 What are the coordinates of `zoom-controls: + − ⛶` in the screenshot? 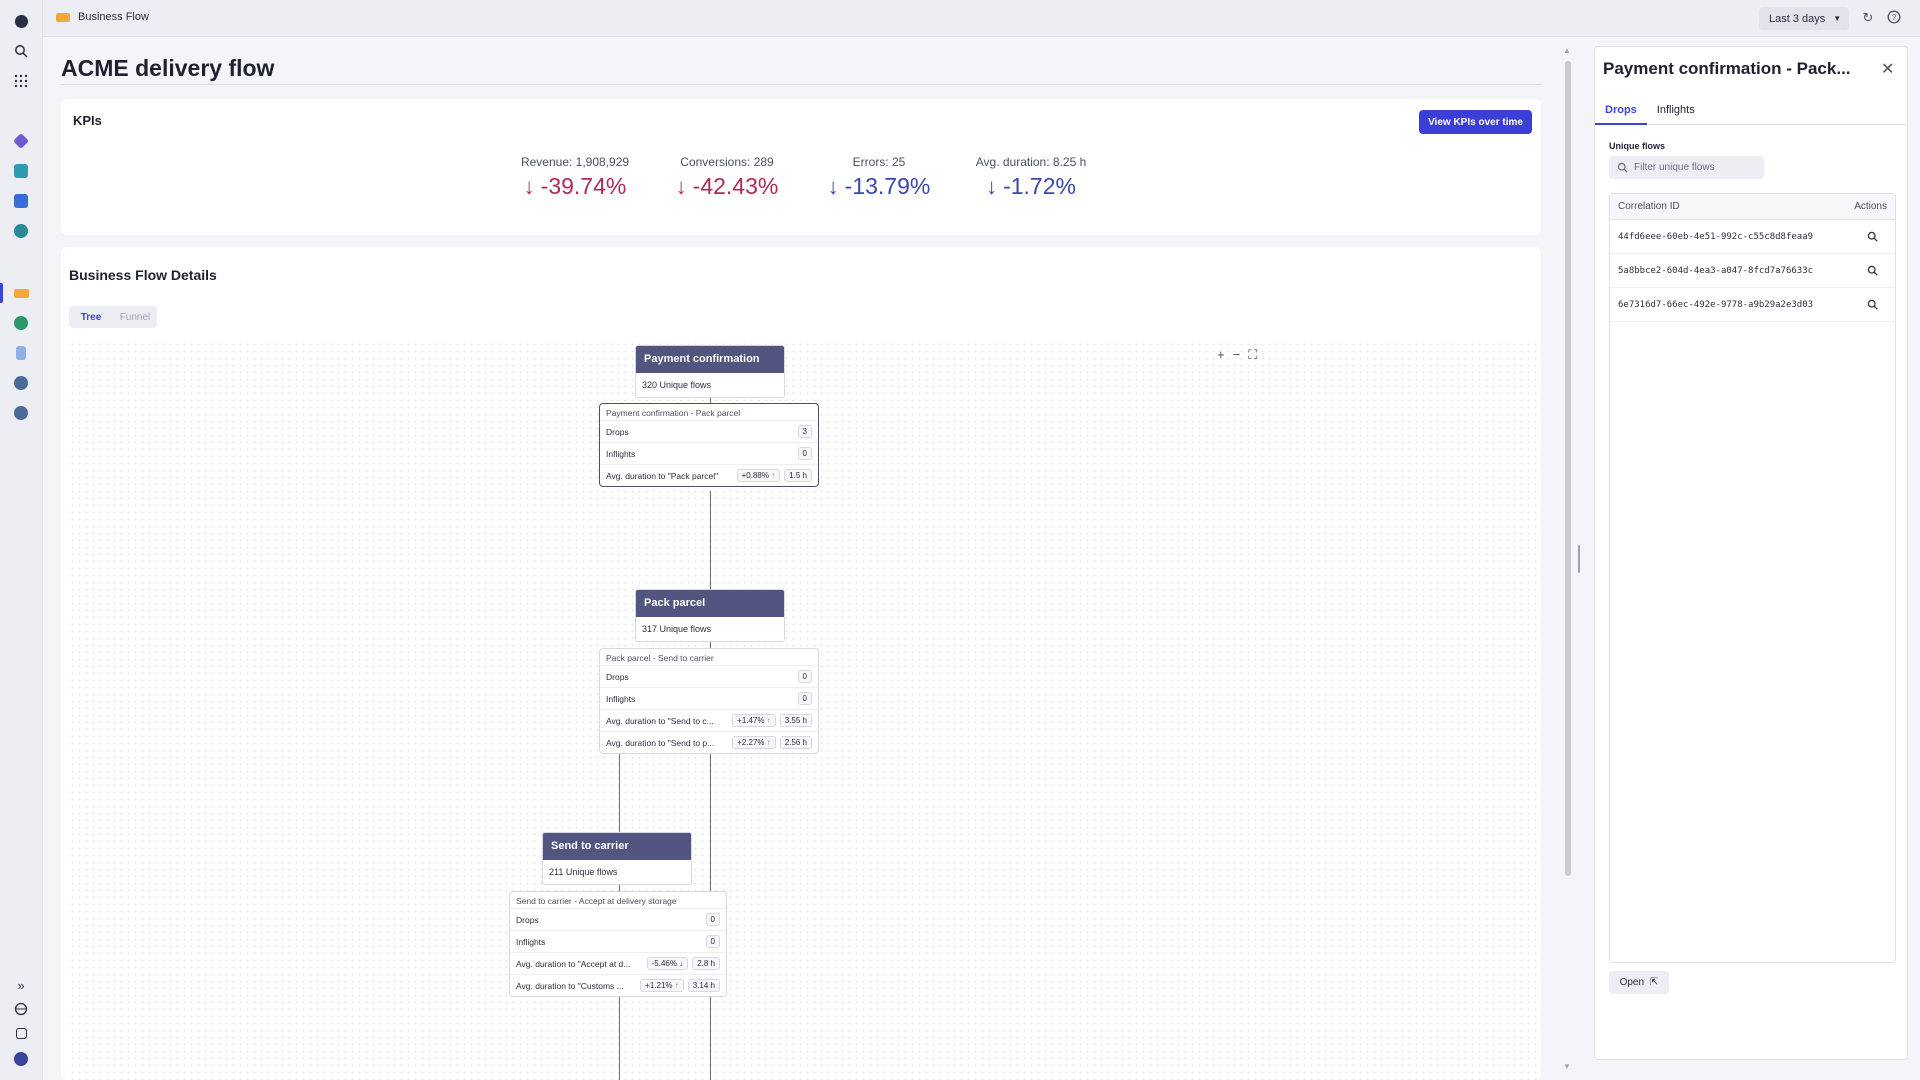 It's located at (1237, 355).